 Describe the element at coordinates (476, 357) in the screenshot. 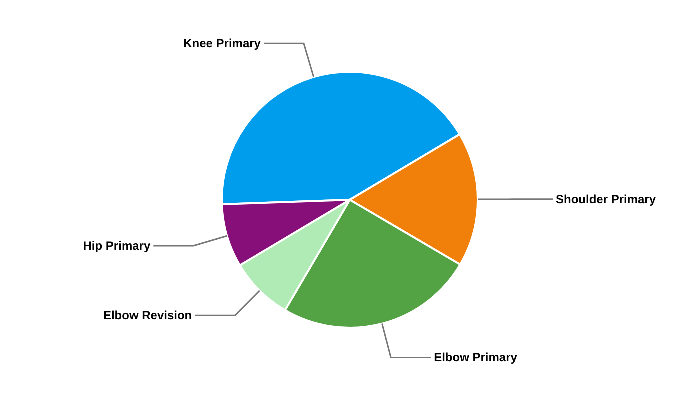

I see `slice-label: Elbow Primary` at that location.